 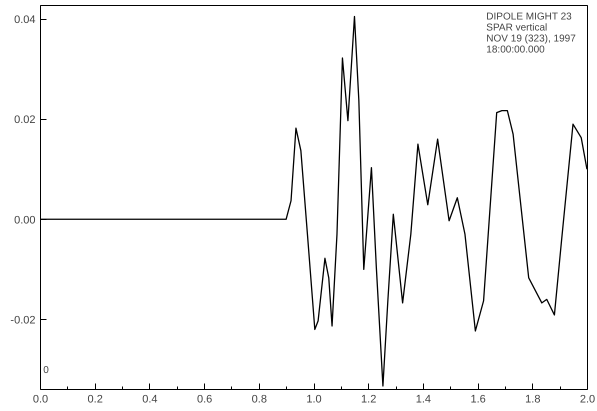 What do you see at coordinates (25, 220) in the screenshot?
I see `y-tick-label: 0.00` at bounding box center [25, 220].